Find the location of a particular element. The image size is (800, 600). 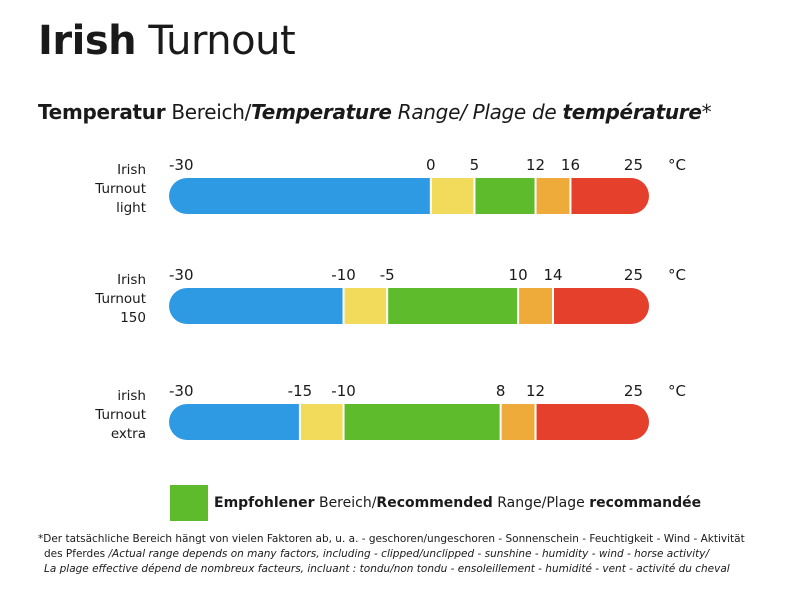

legend-fr-bold: recommandée is located at coordinates (645, 503).